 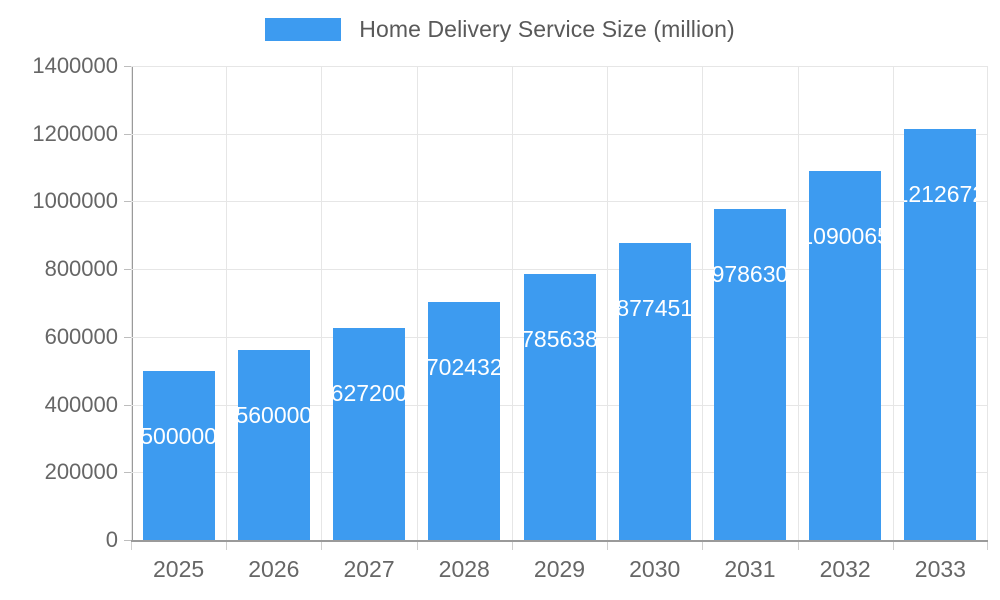 I want to click on bar-value-label: 785638, so click(x=559, y=339).